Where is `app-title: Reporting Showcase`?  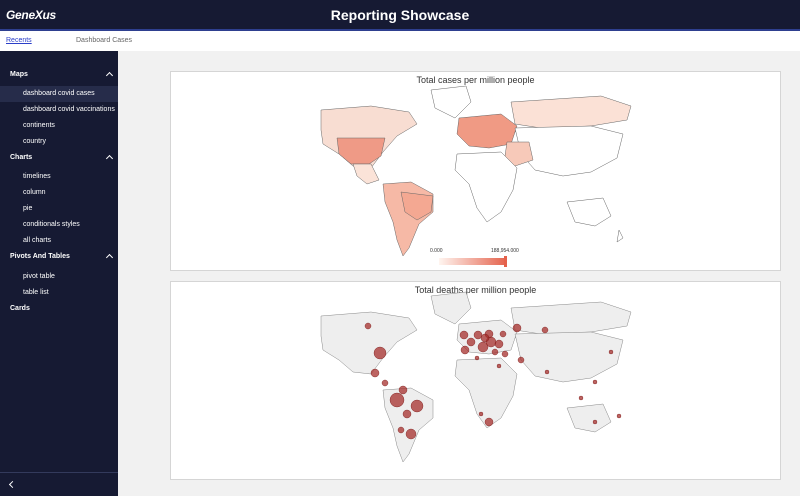 app-title: Reporting Showcase is located at coordinates (400, 15).